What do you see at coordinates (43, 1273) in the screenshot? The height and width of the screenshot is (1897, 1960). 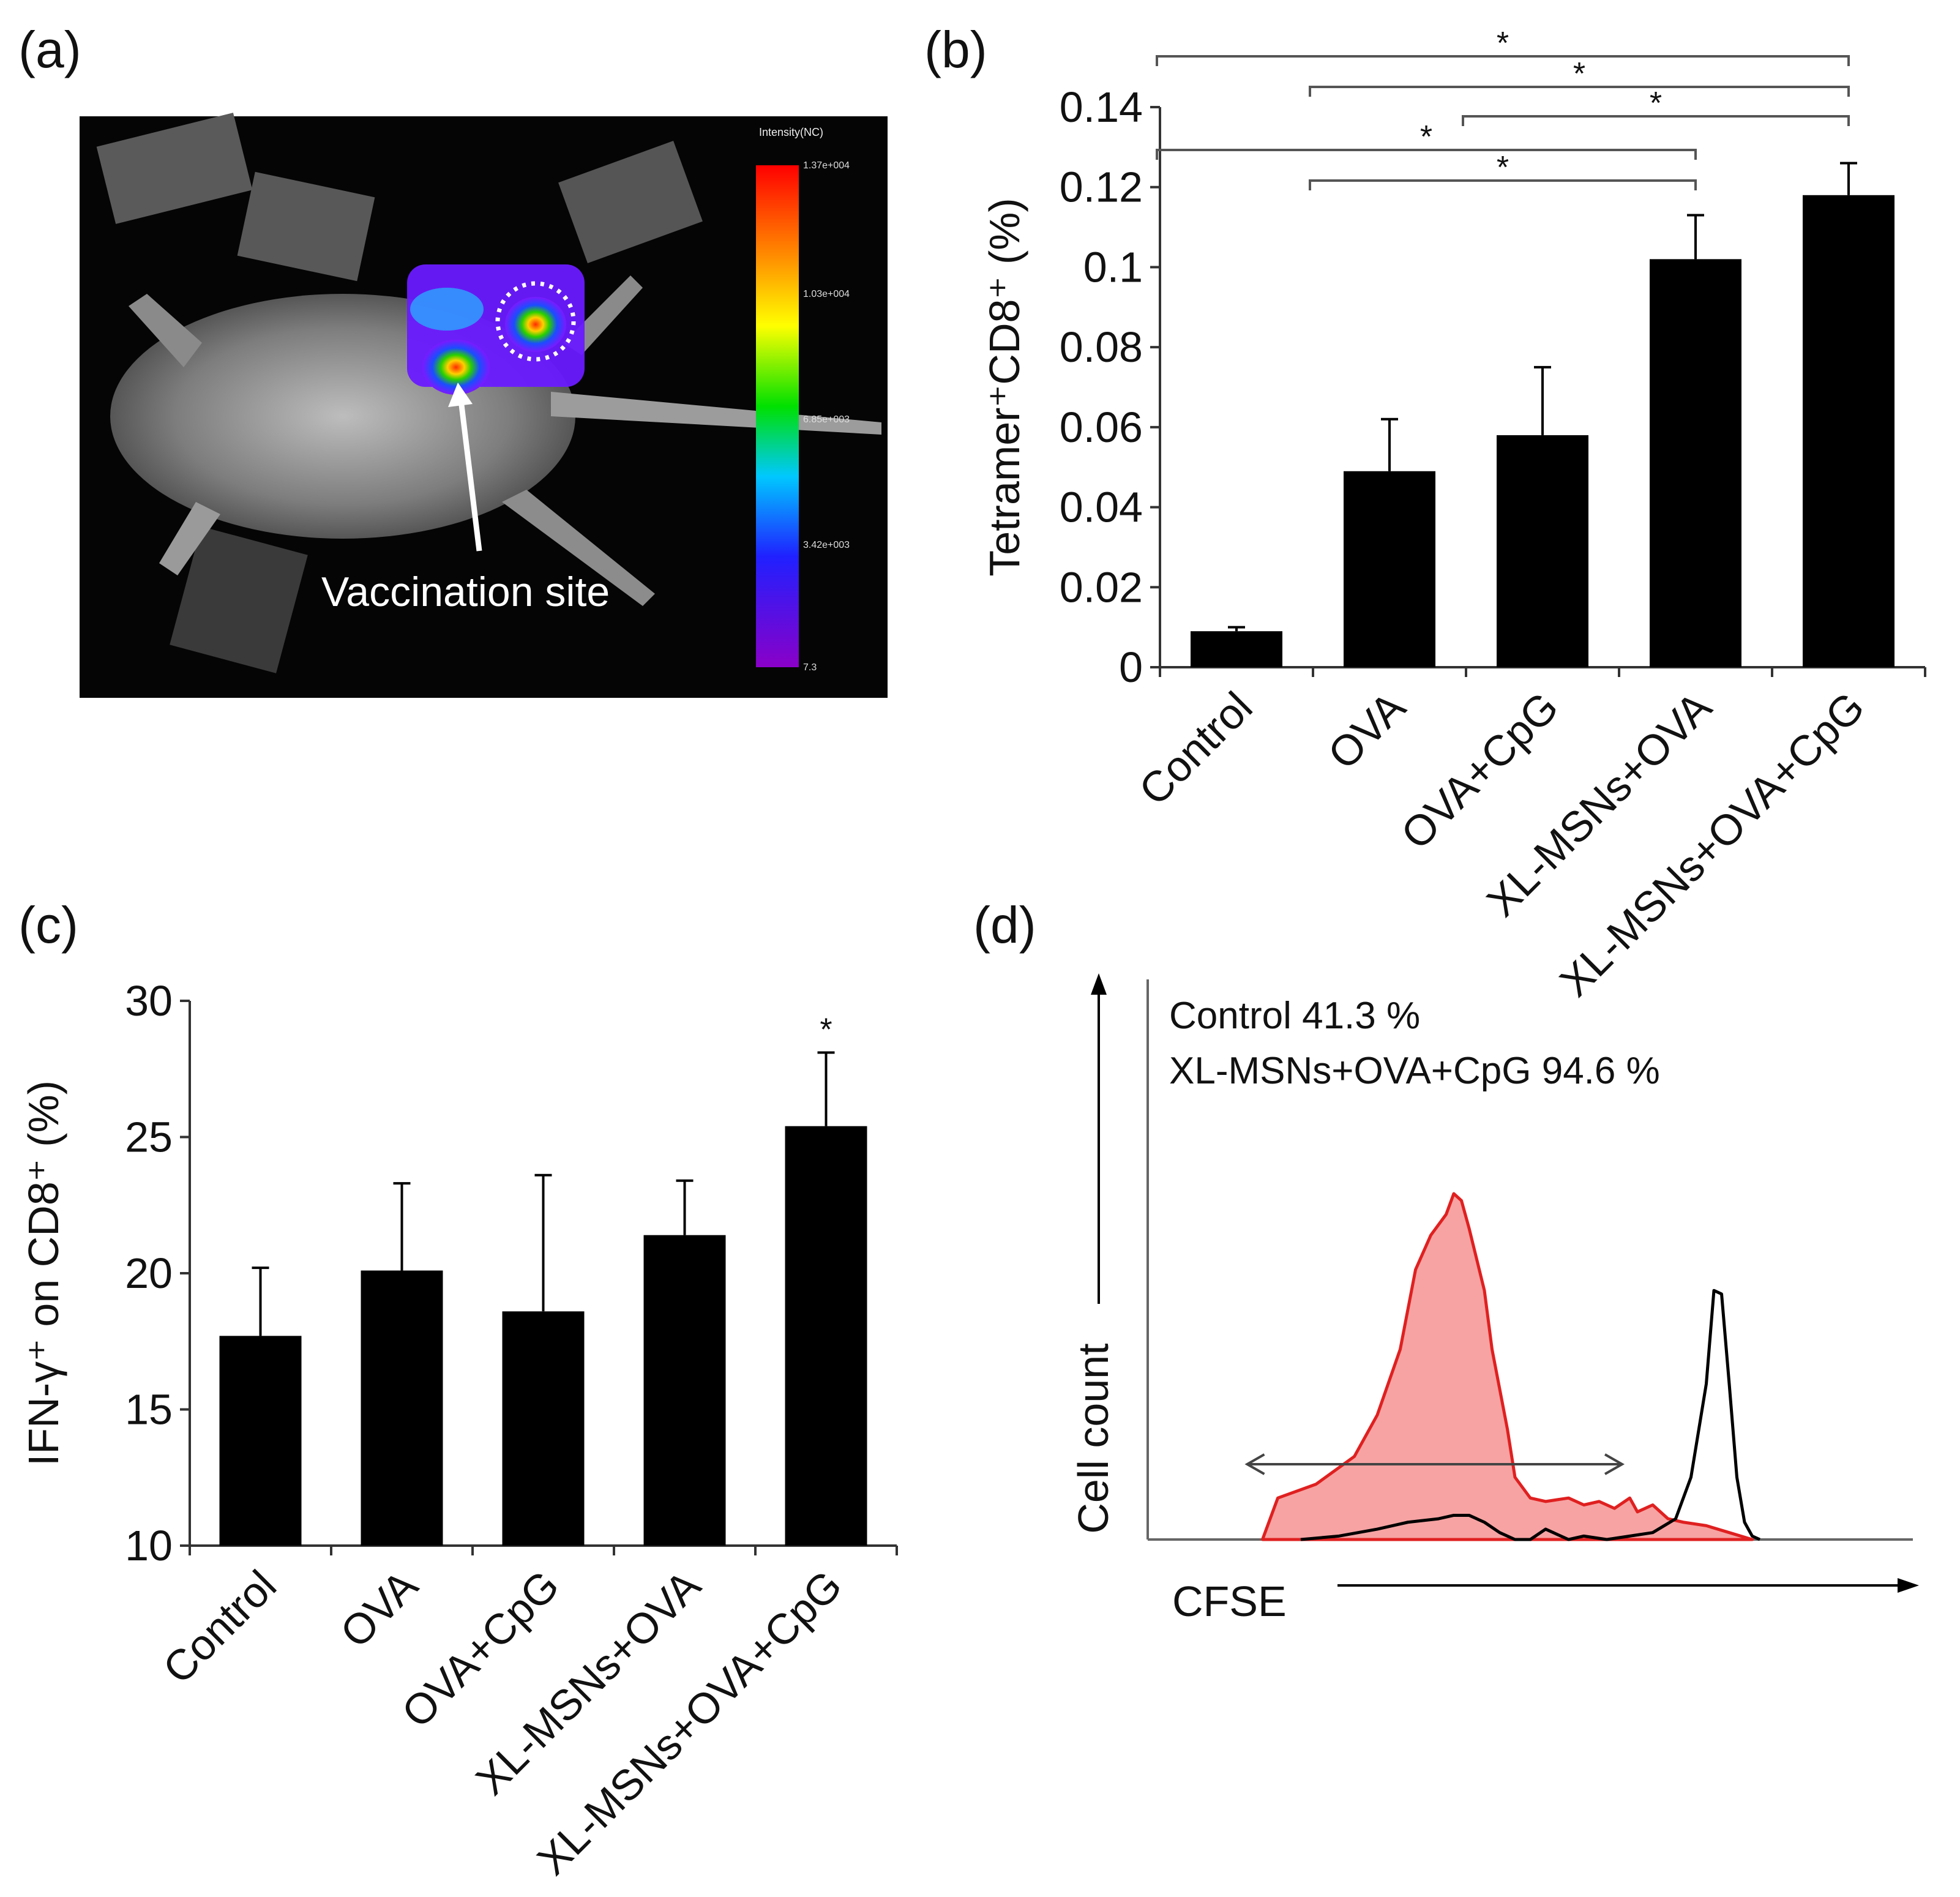 I see `y-axis-title: IFN-γ⁺ on CD8⁺ (%)` at bounding box center [43, 1273].